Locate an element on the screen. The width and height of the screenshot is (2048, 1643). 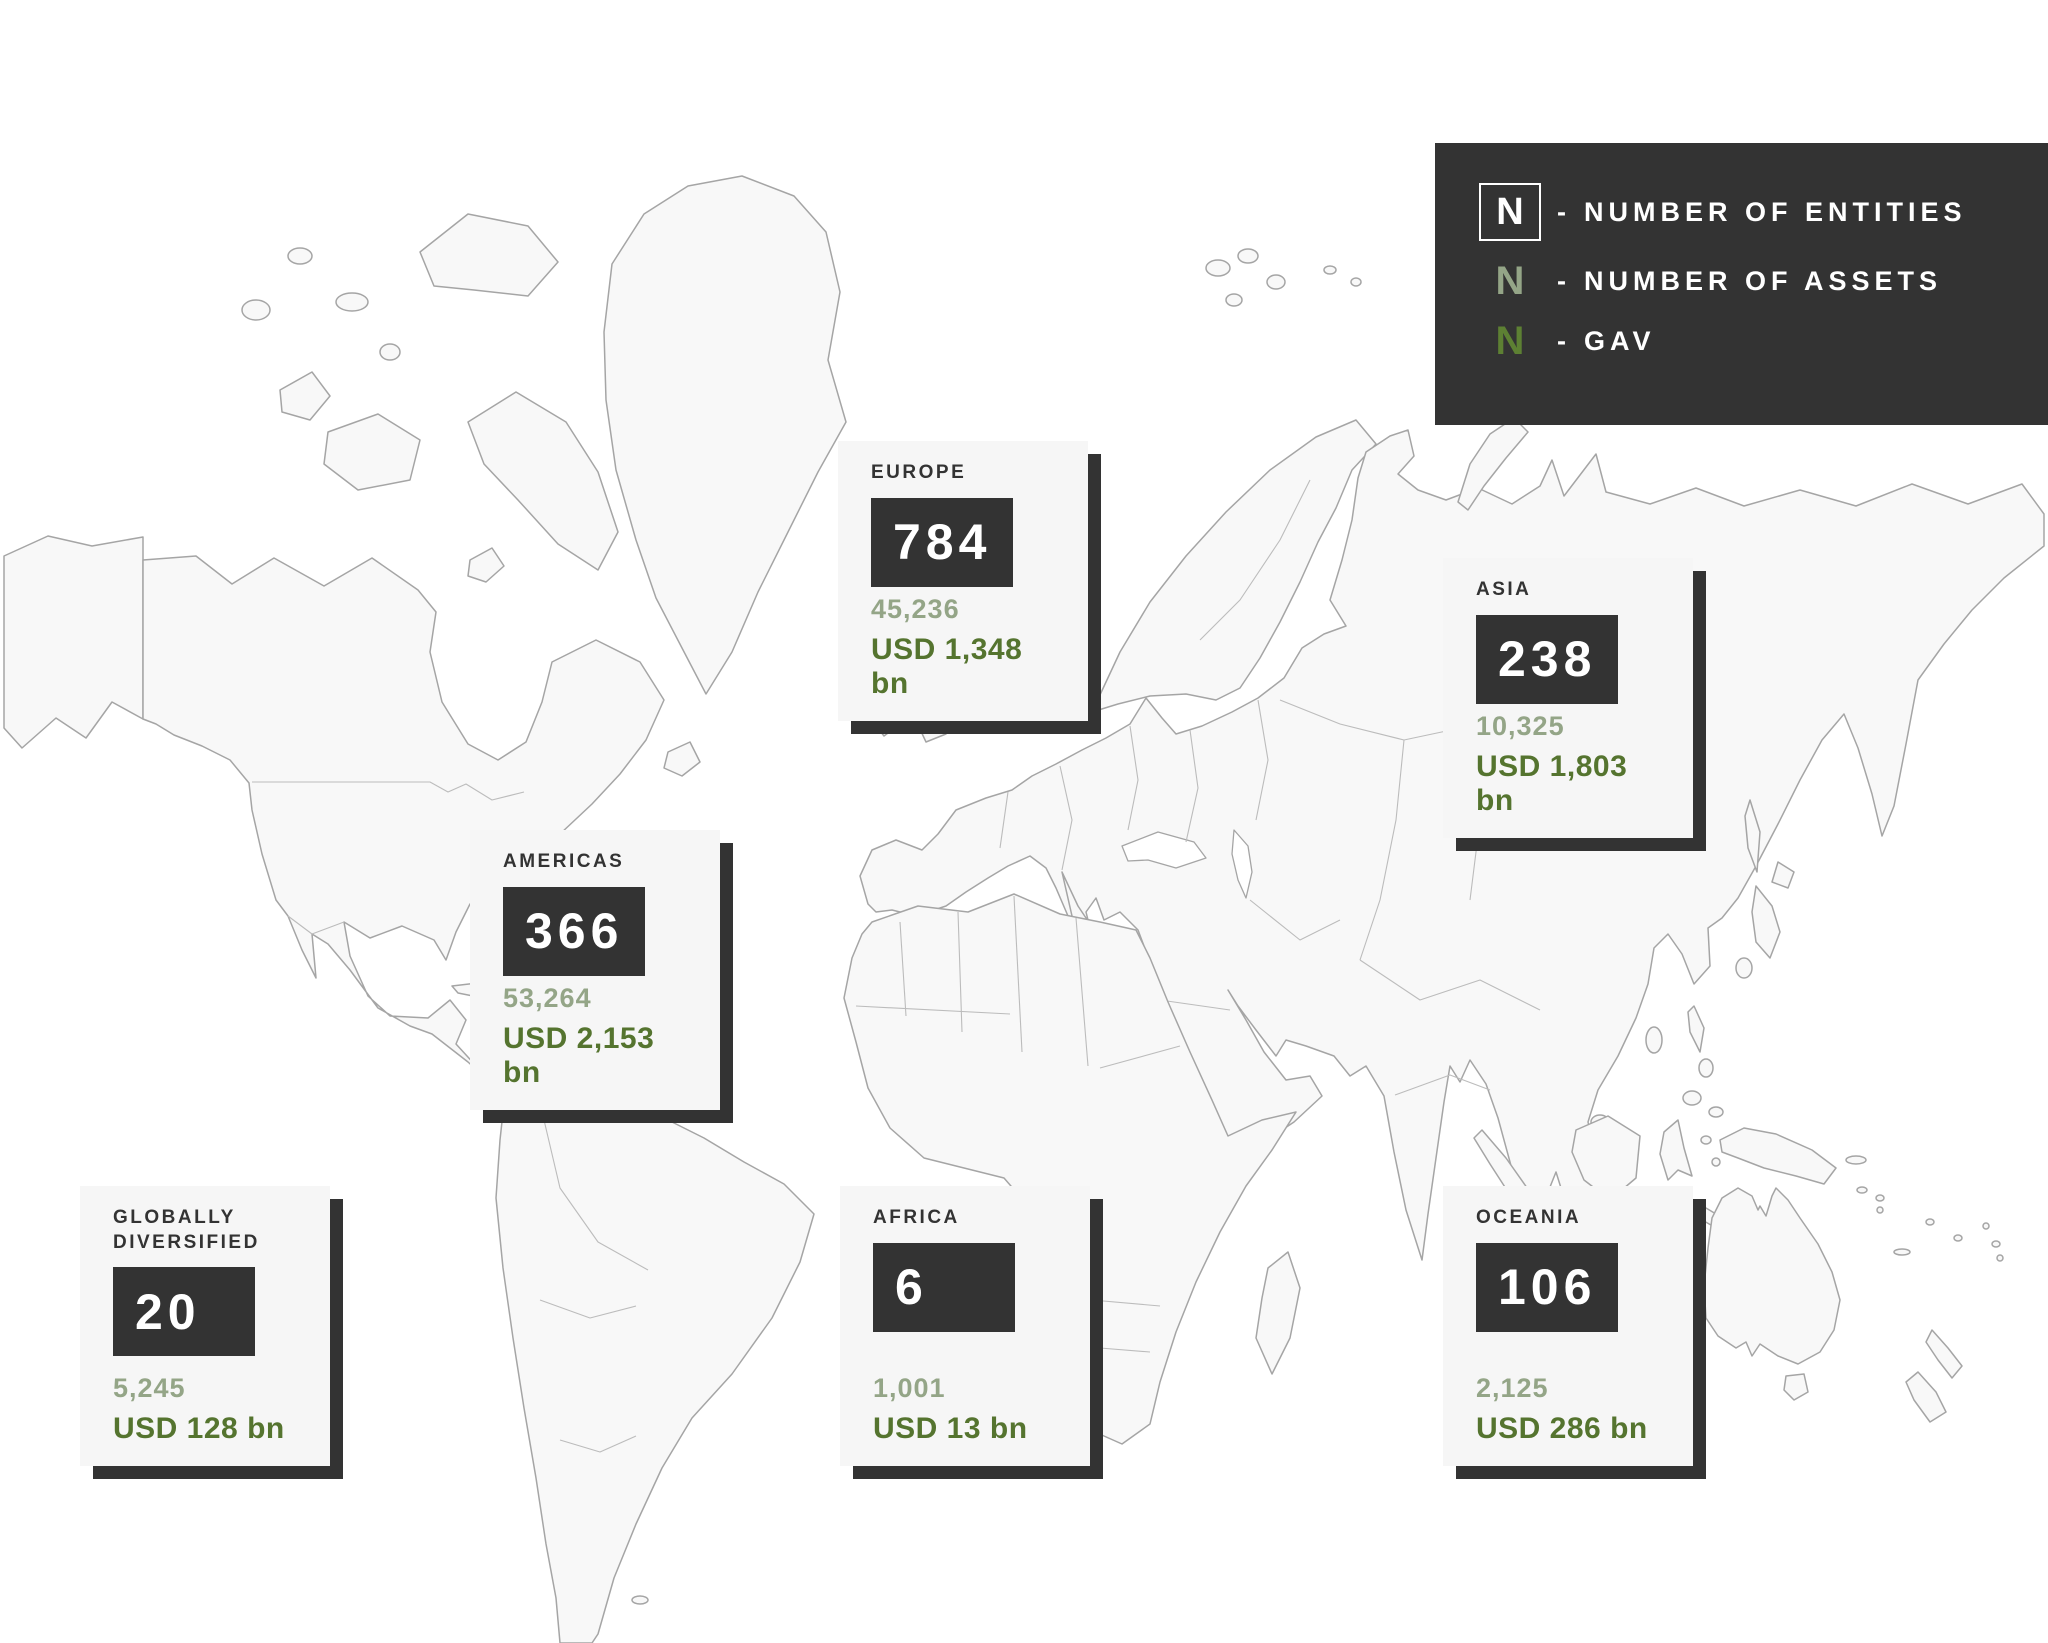
legend-row-gav: N - GAV is located at coordinates (1763, 341).